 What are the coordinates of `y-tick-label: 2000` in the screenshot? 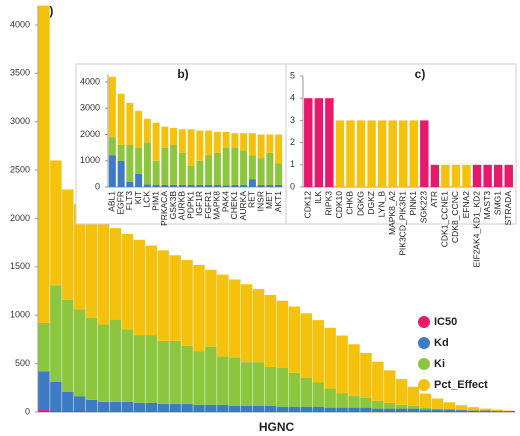 It's located at (90, 134).